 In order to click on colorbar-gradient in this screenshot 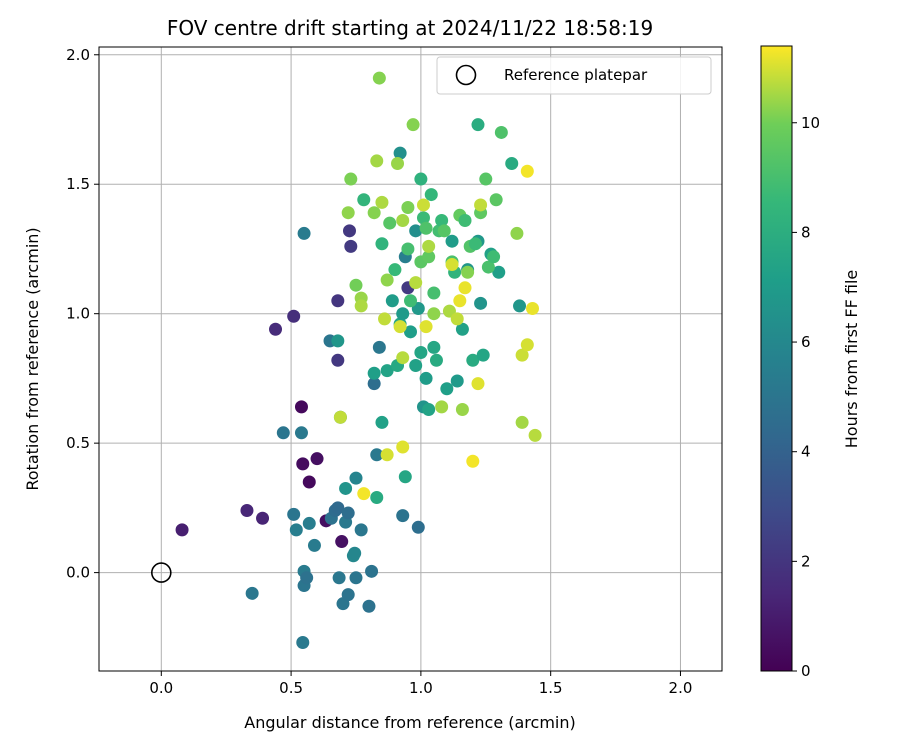, I will do `click(776, 358)`.